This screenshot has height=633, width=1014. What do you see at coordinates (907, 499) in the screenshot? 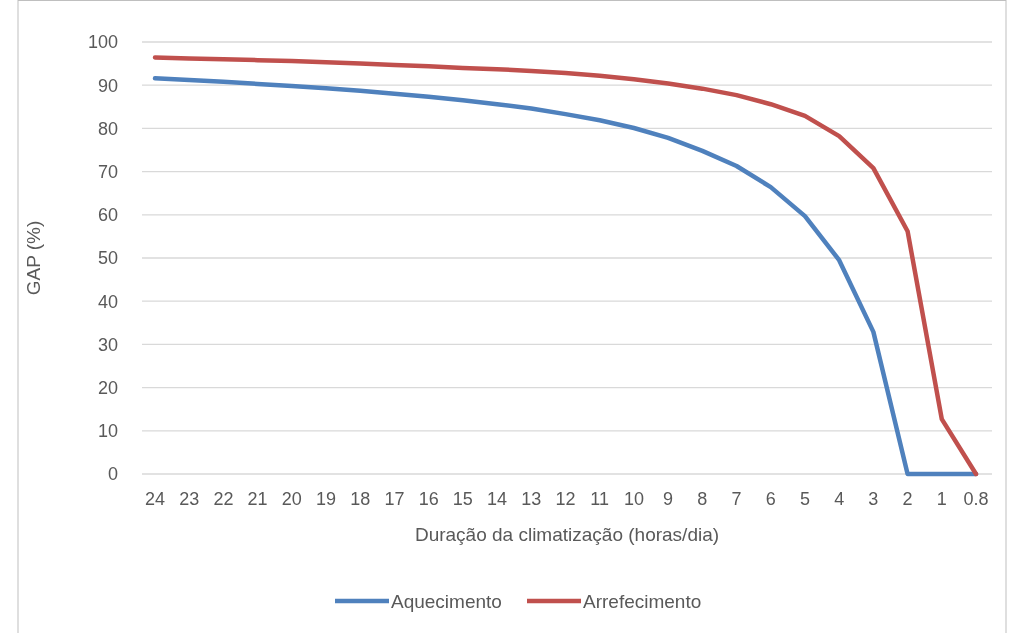
I see `x-tick-label: 2` at bounding box center [907, 499].